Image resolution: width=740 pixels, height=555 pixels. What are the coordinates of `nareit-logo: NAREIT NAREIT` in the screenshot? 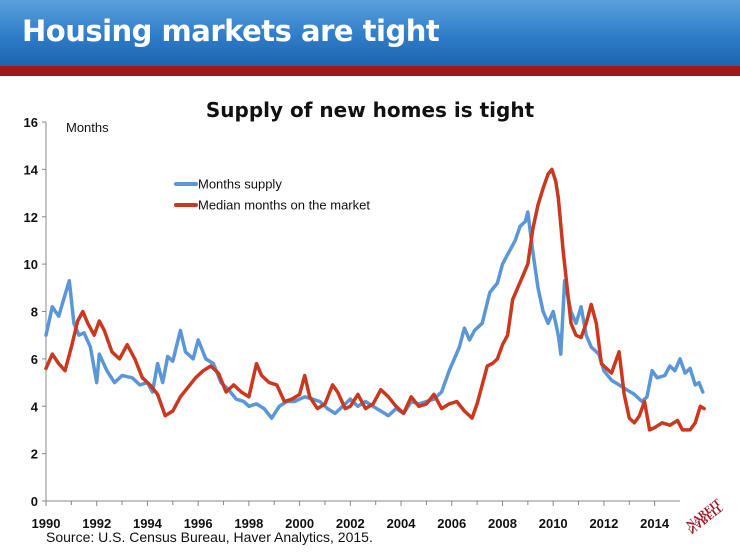 It's located at (704, 516).